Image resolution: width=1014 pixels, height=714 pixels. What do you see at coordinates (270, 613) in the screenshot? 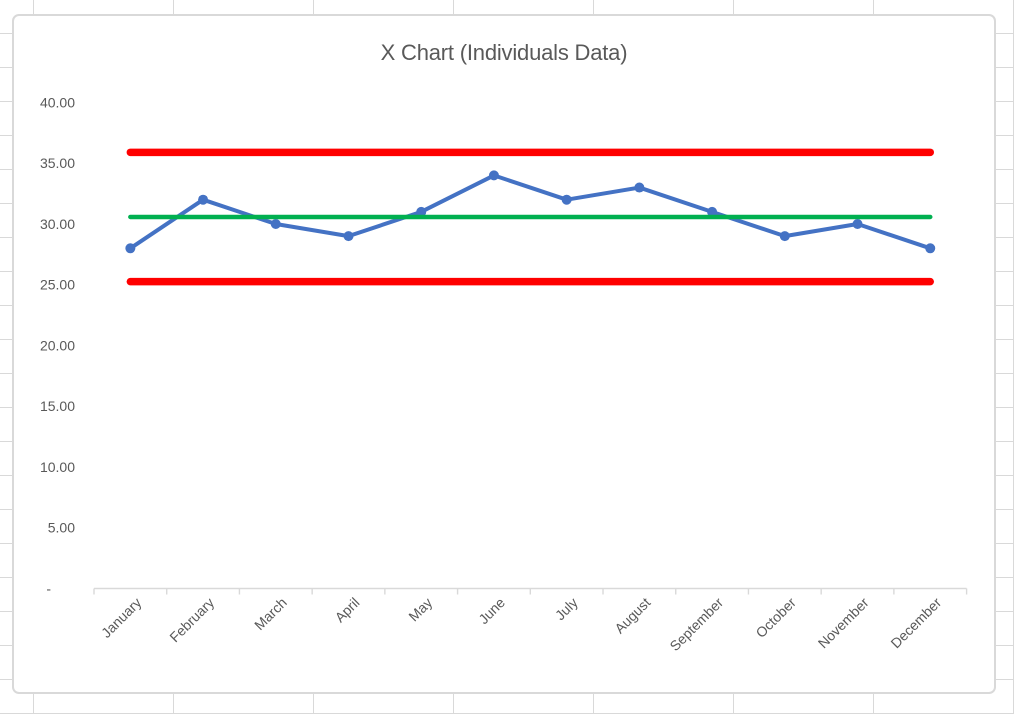
I see `x-axis-label: March` at bounding box center [270, 613].